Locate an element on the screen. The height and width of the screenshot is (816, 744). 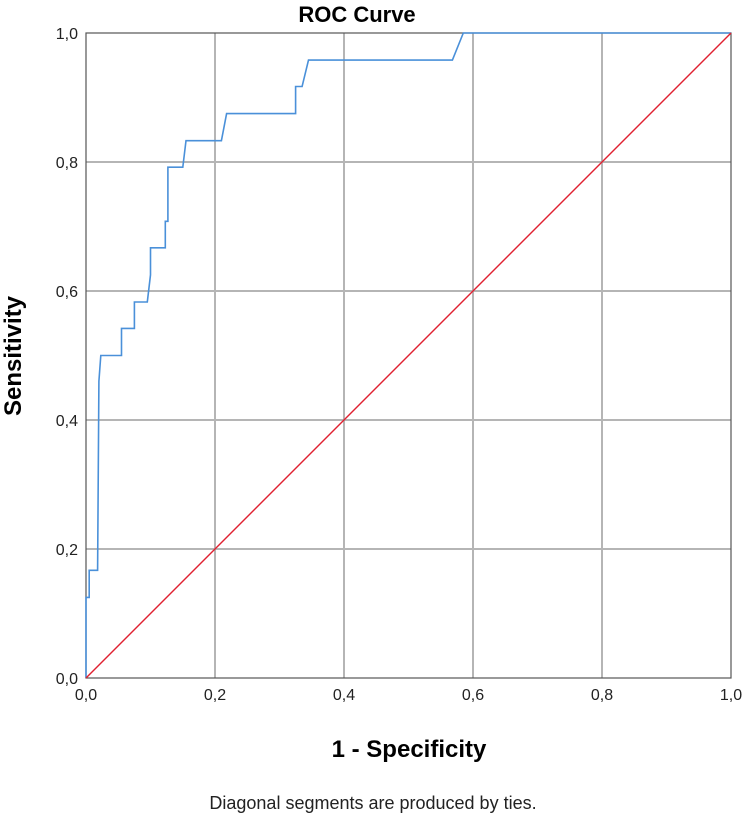
y-tick-label: 0,4 is located at coordinates (67, 421).